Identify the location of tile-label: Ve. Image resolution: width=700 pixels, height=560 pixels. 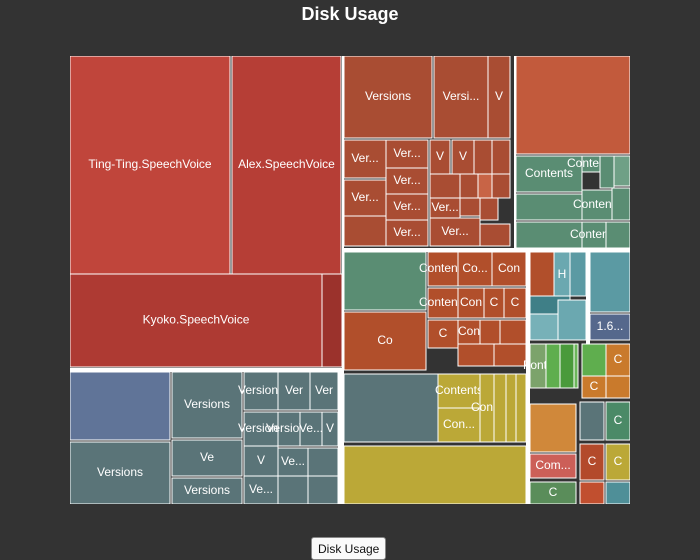
(207, 457).